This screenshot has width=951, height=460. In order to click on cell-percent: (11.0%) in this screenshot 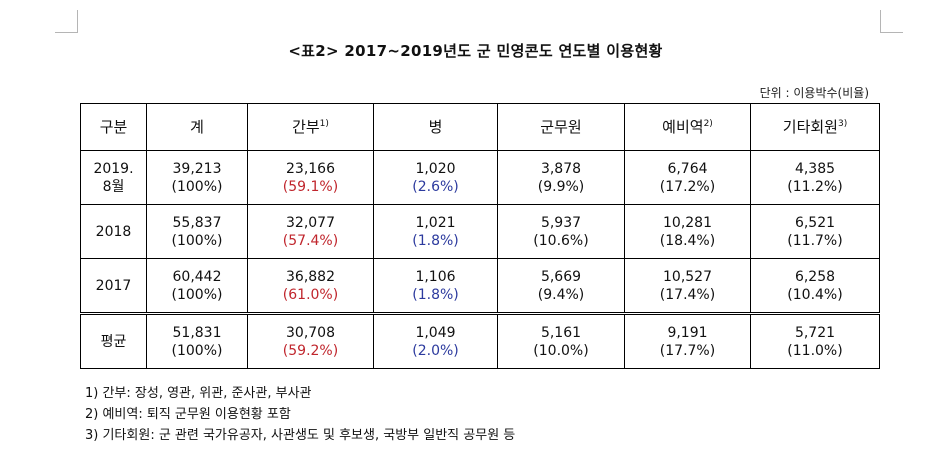, I will do `click(815, 350)`.